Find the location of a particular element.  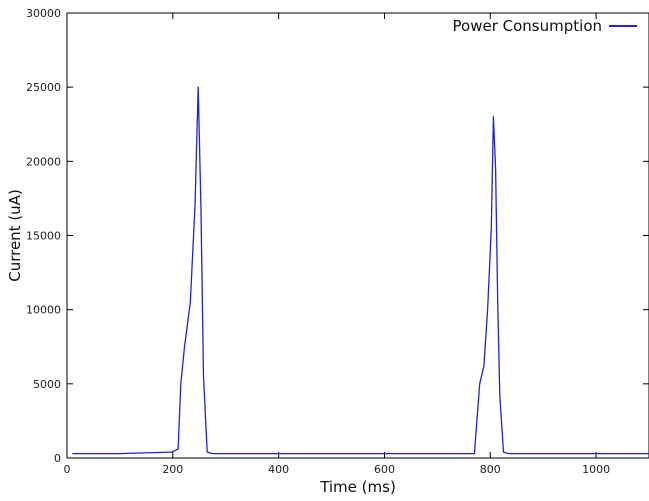

y-tick-label: 25000 is located at coordinates (43, 87).